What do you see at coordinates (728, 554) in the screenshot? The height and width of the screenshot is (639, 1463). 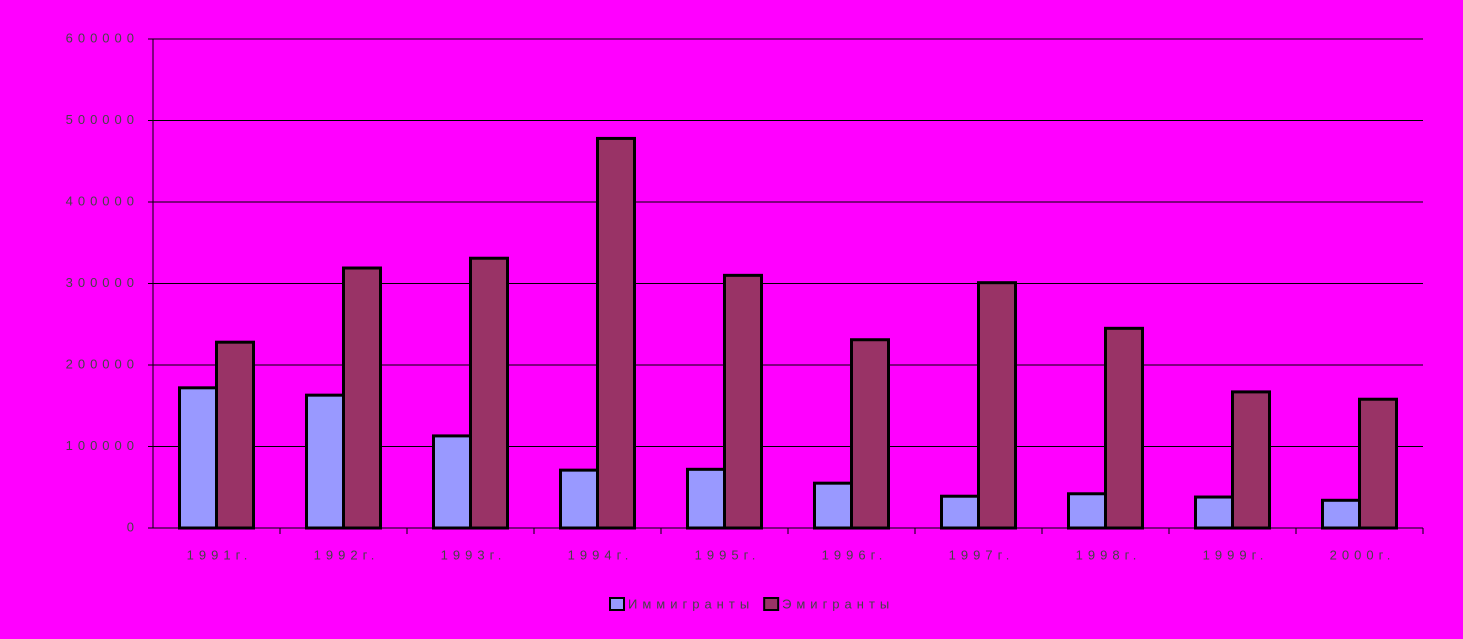 I see `x-tick-label: 1995г.` at bounding box center [728, 554].